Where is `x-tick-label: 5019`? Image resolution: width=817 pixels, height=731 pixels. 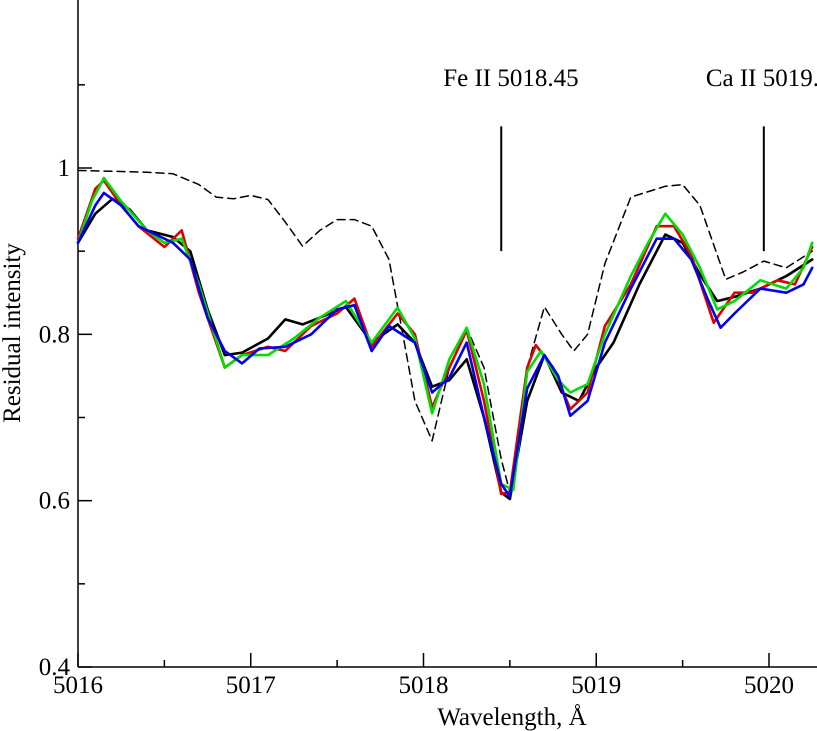 x-tick-label: 5019 is located at coordinates (596, 685).